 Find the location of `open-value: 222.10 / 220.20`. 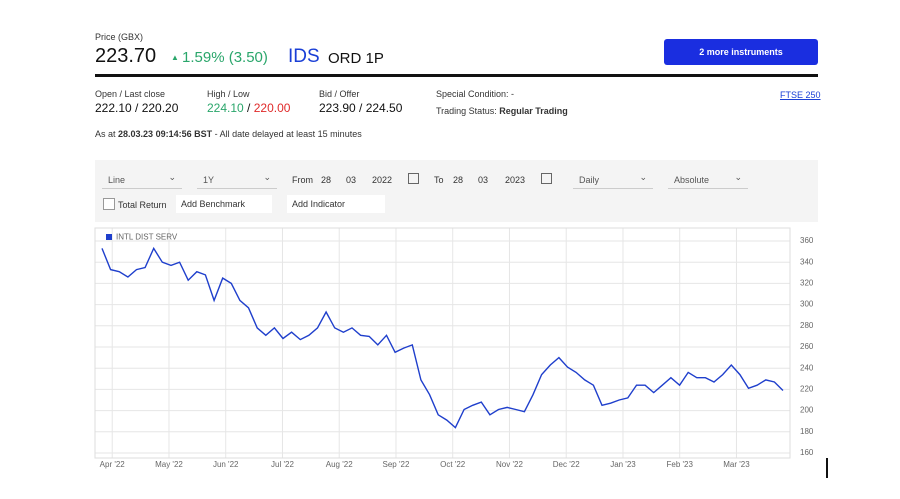

open-value: 222.10 / 220.20 is located at coordinates (137, 108).